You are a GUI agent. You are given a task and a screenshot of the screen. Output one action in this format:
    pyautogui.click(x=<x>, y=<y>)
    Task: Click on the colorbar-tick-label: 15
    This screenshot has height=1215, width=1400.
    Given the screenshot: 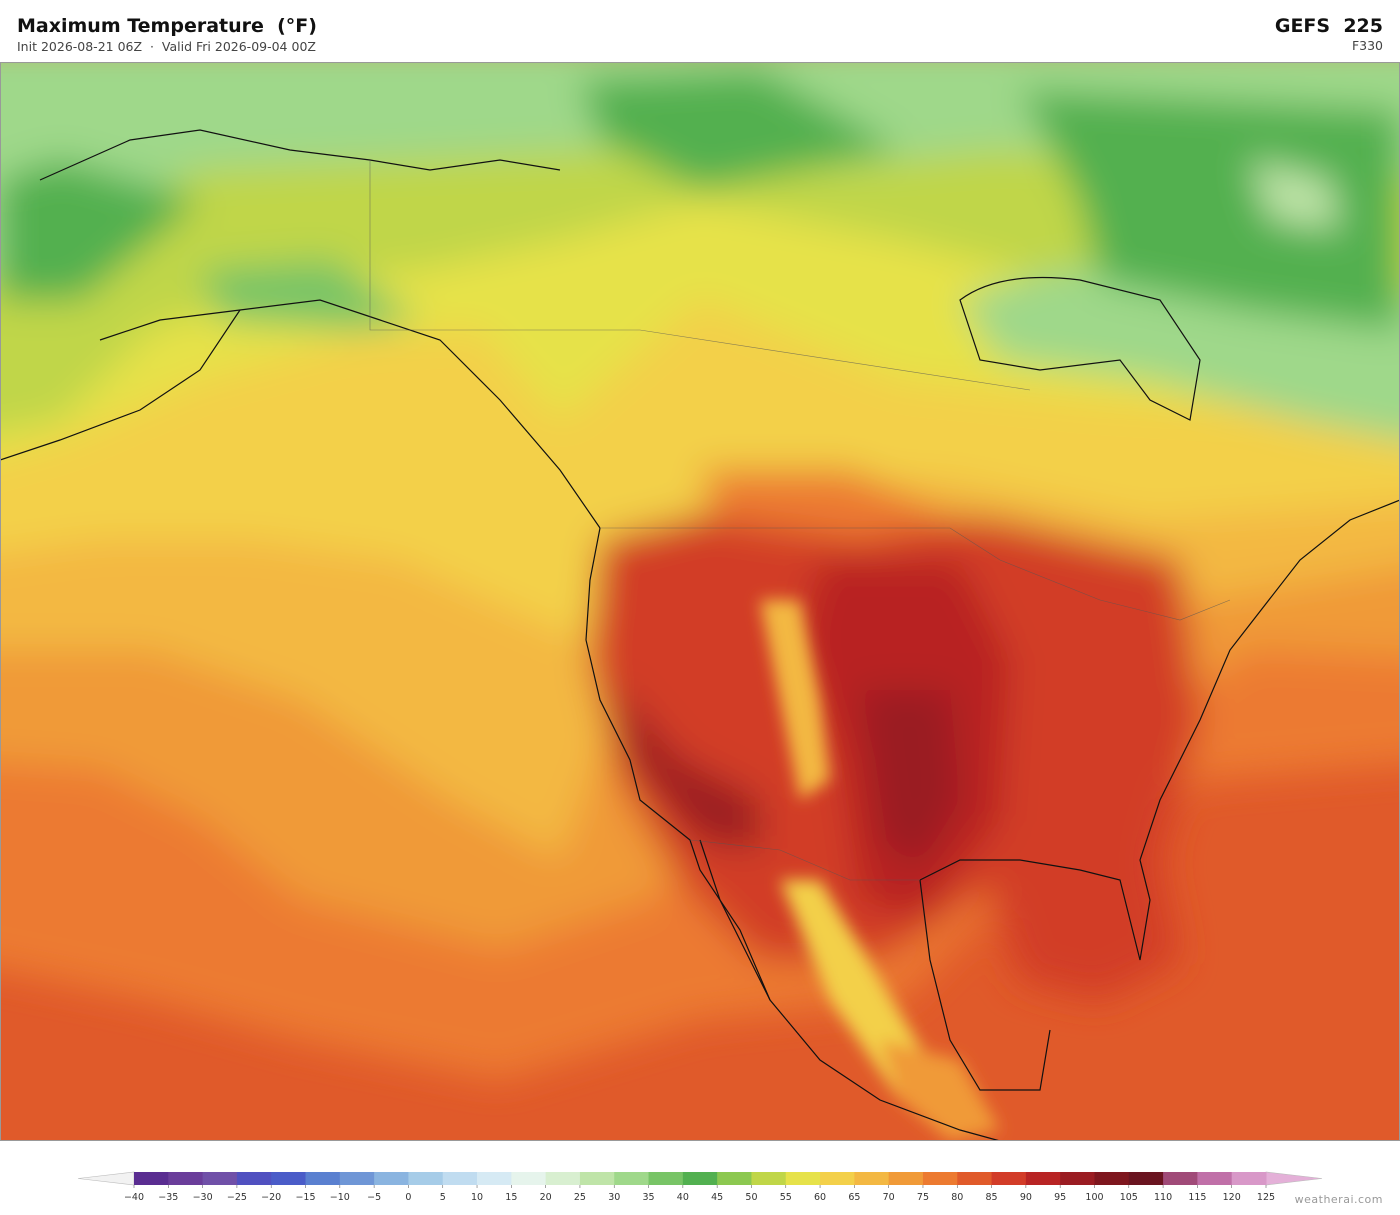 What is the action you would take?
    pyautogui.click(x=511, y=1196)
    